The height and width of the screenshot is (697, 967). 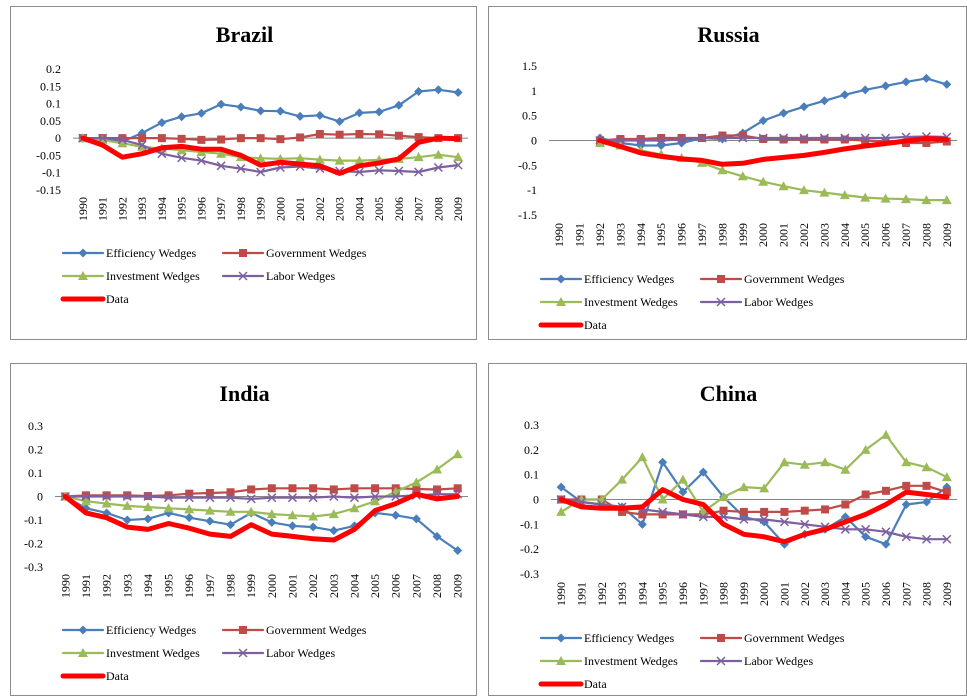 What do you see at coordinates (261, 485) in the screenshot?
I see `series-investment-wedges` at bounding box center [261, 485].